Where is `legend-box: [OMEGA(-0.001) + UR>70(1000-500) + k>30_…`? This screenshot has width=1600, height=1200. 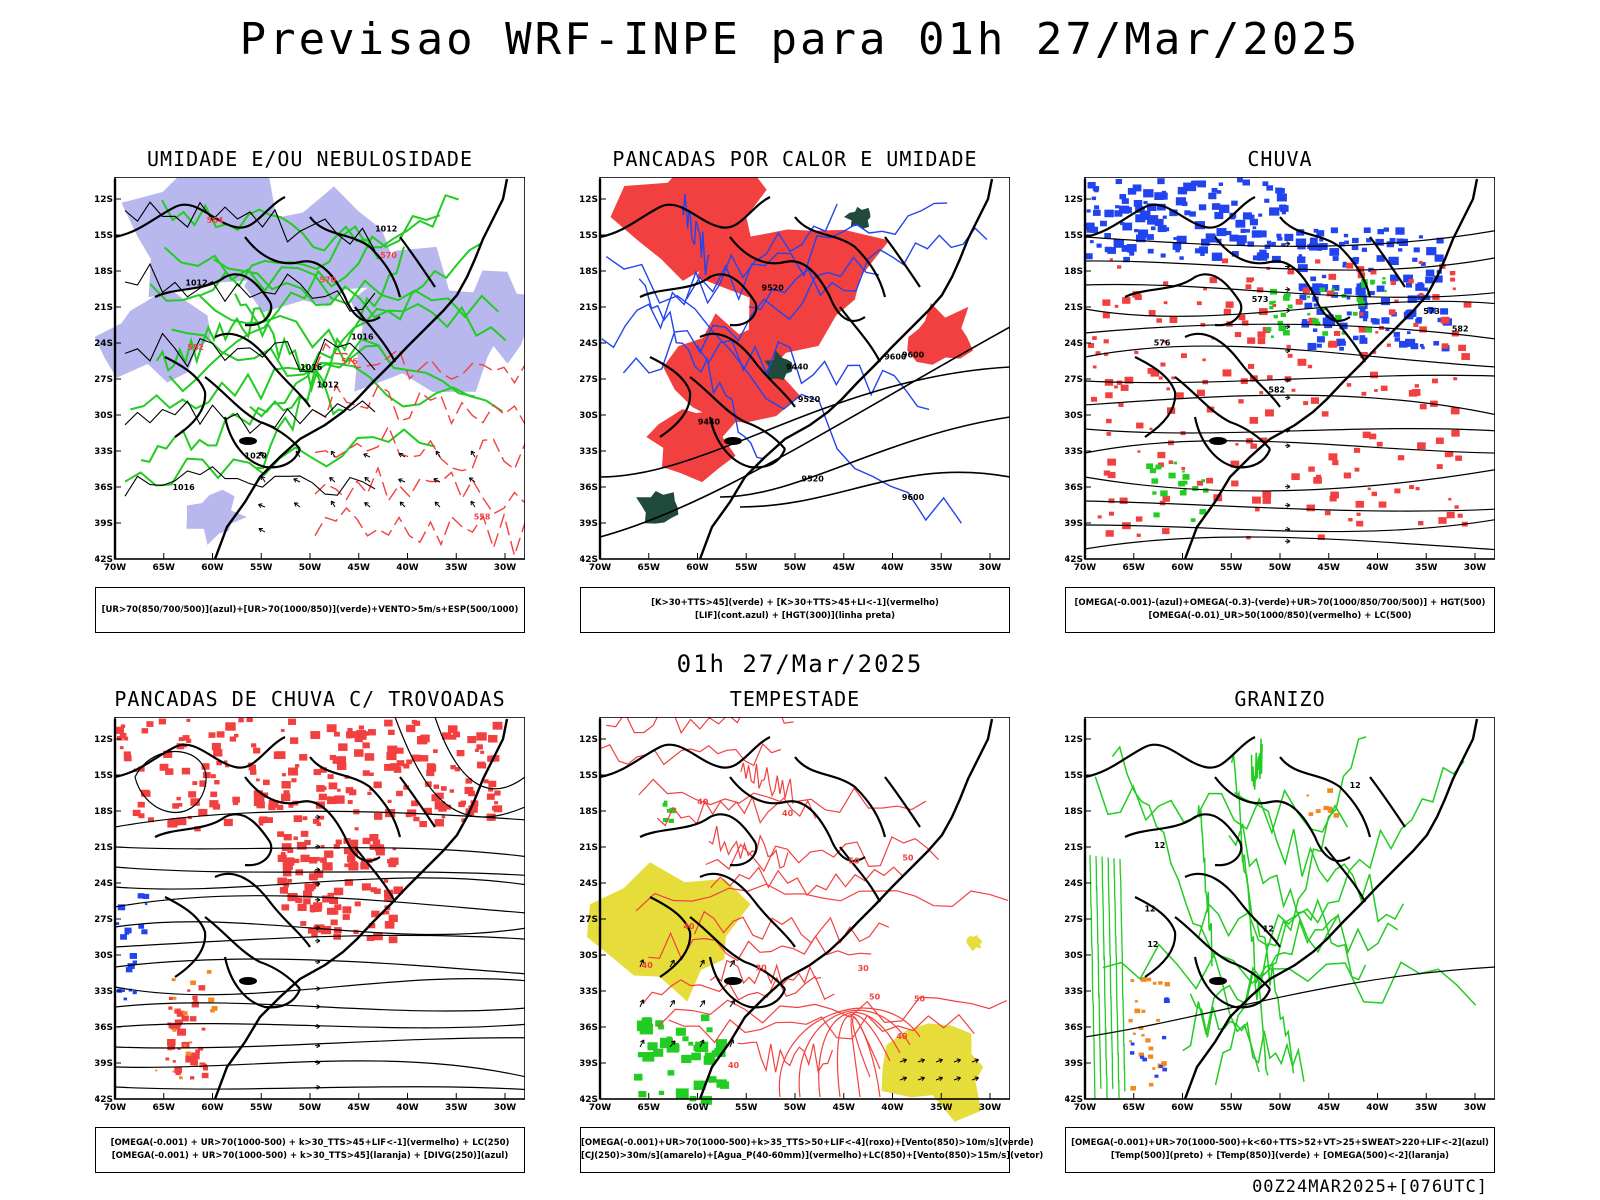
legend-box: [OMEGA(-0.001) + UR>70(1000-500) + k>30_… is located at coordinates (310, 1150).